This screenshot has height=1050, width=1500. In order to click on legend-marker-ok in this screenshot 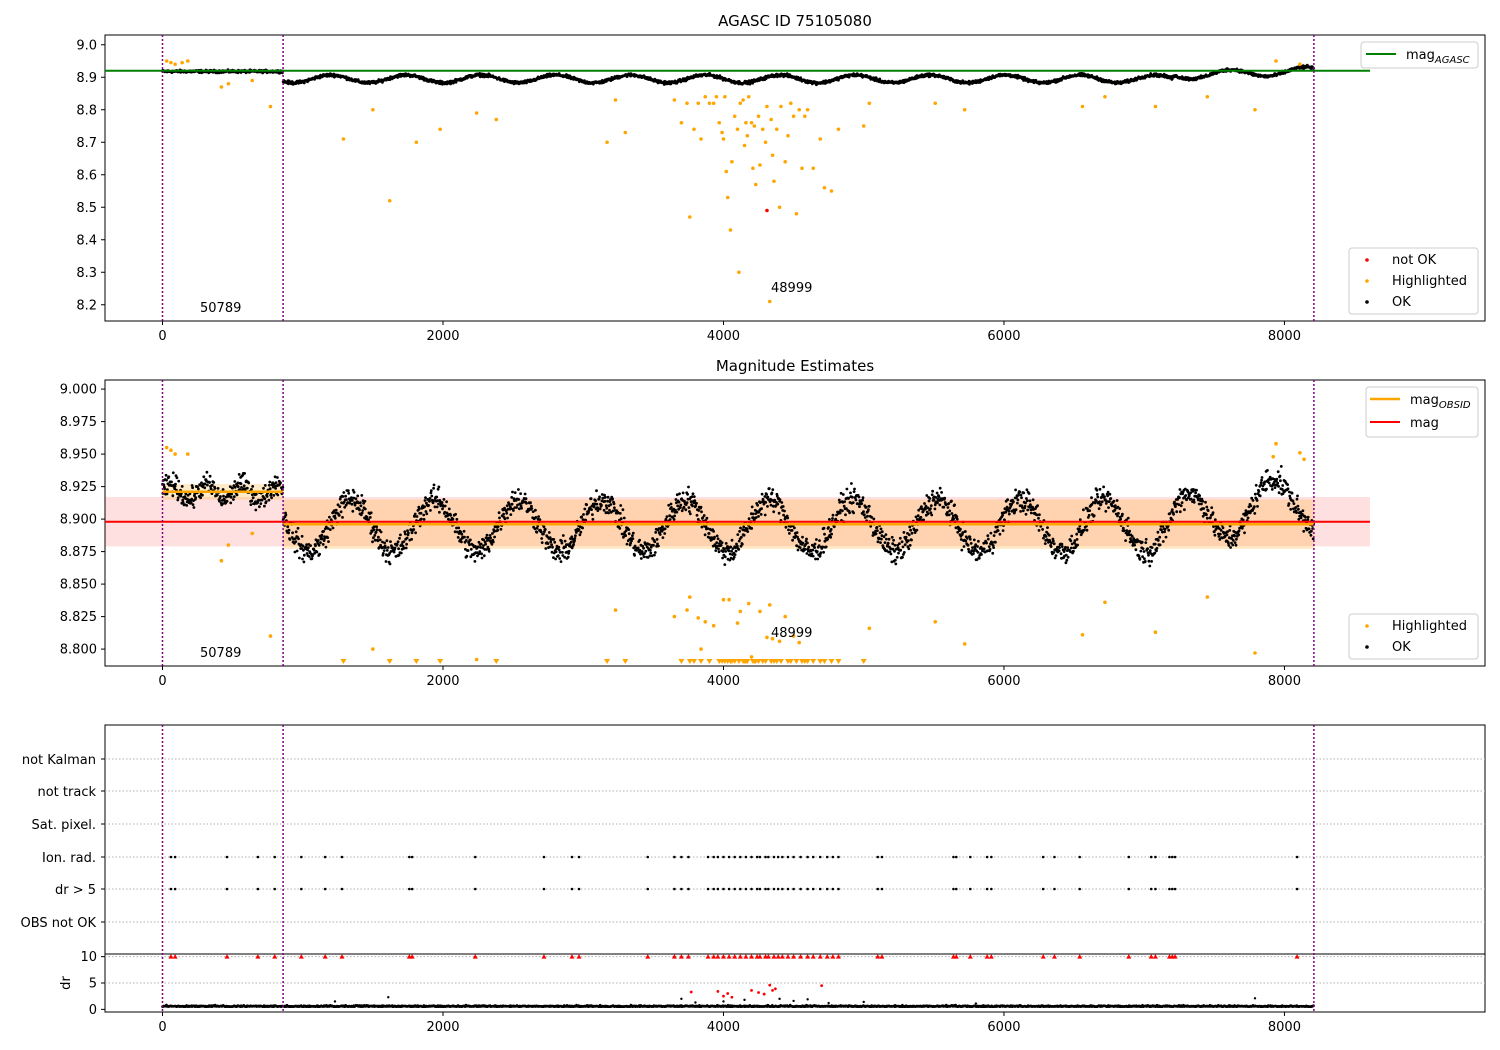, I will do `click(1367, 302)`.